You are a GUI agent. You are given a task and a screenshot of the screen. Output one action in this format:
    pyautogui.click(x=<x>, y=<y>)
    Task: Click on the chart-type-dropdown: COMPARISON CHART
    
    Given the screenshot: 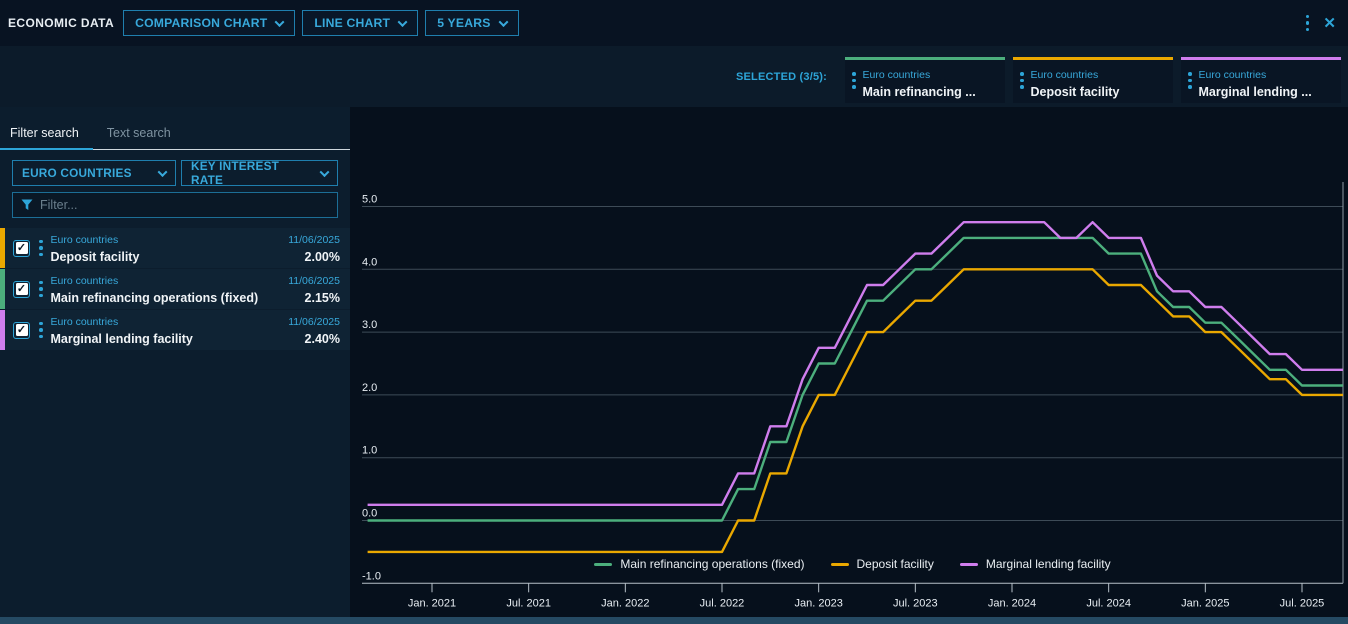 What is the action you would take?
    pyautogui.click(x=209, y=23)
    